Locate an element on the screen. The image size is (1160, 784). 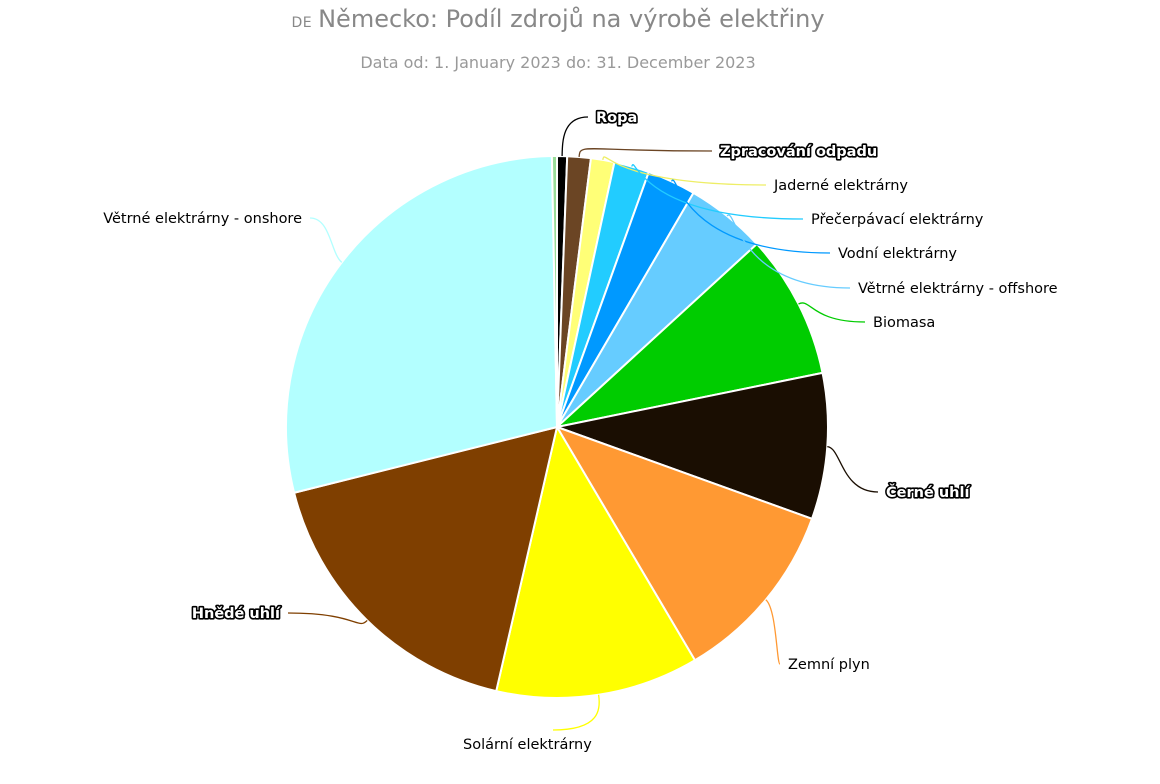
slice-vetrne-elektrarny-offshore-connector is located at coordinates (788, 251).